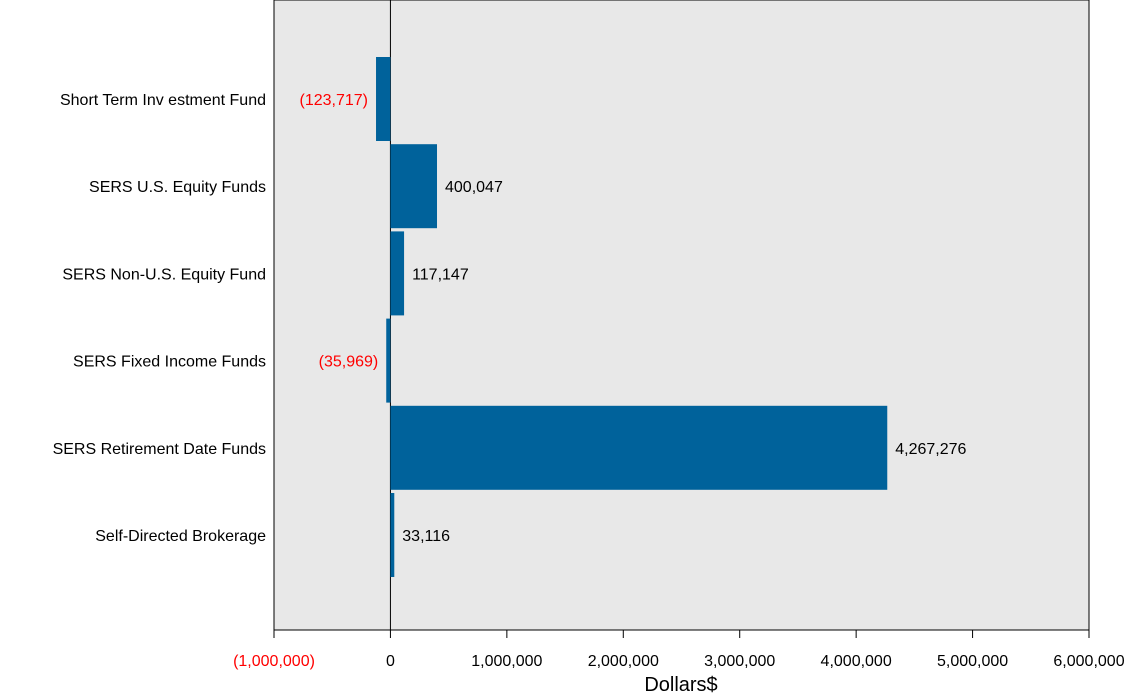 This screenshot has height=696, width=1148. I want to click on x-axis-title: Dollars$, so click(680, 685).